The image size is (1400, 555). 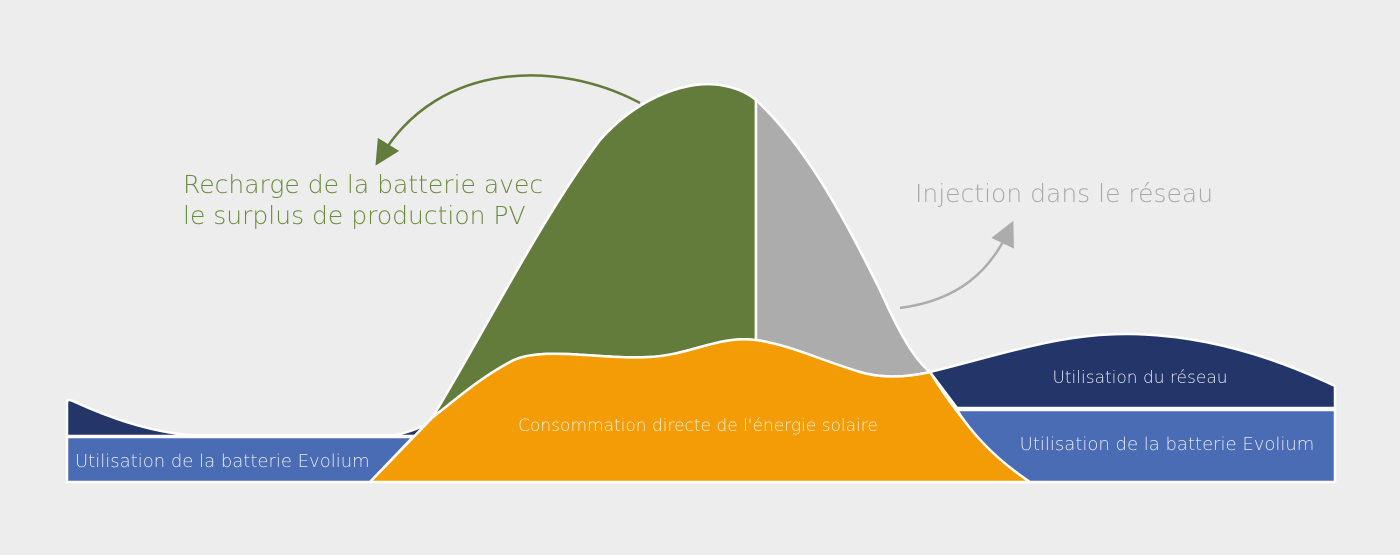 I want to click on right-battery-area, so click(x=1146, y=446).